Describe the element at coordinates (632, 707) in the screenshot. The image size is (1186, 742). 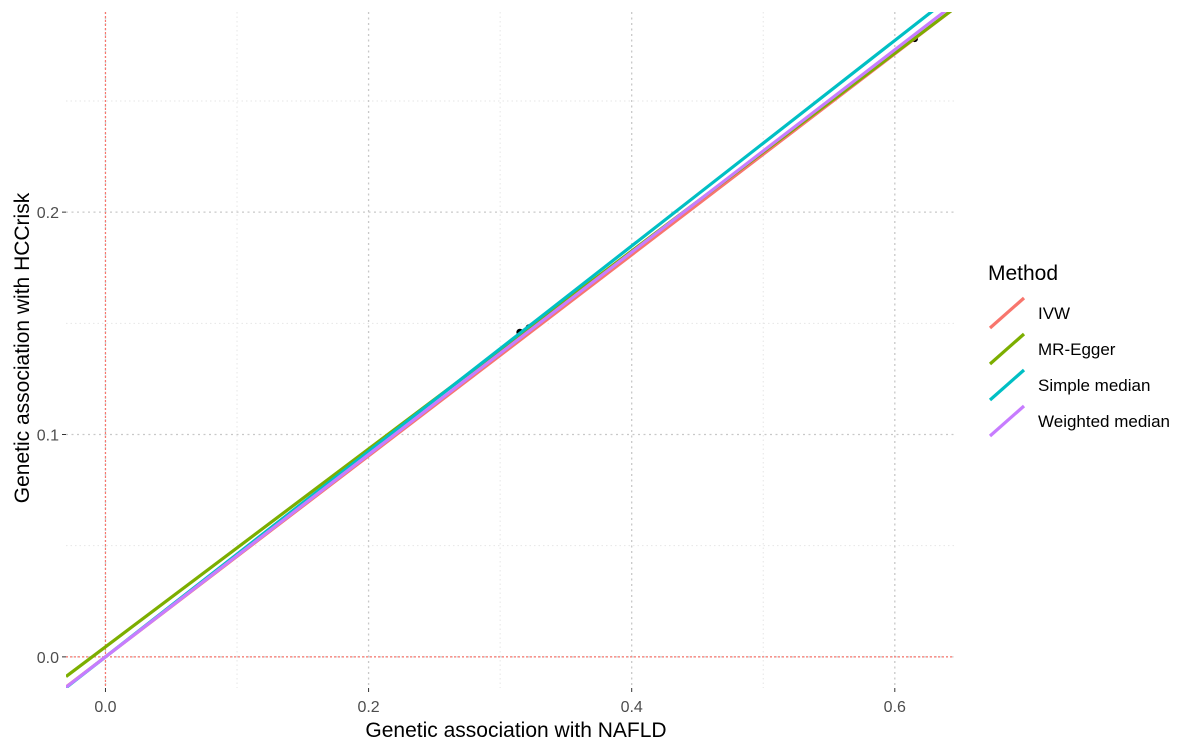
I see `x-tick-label: 0.4` at that location.